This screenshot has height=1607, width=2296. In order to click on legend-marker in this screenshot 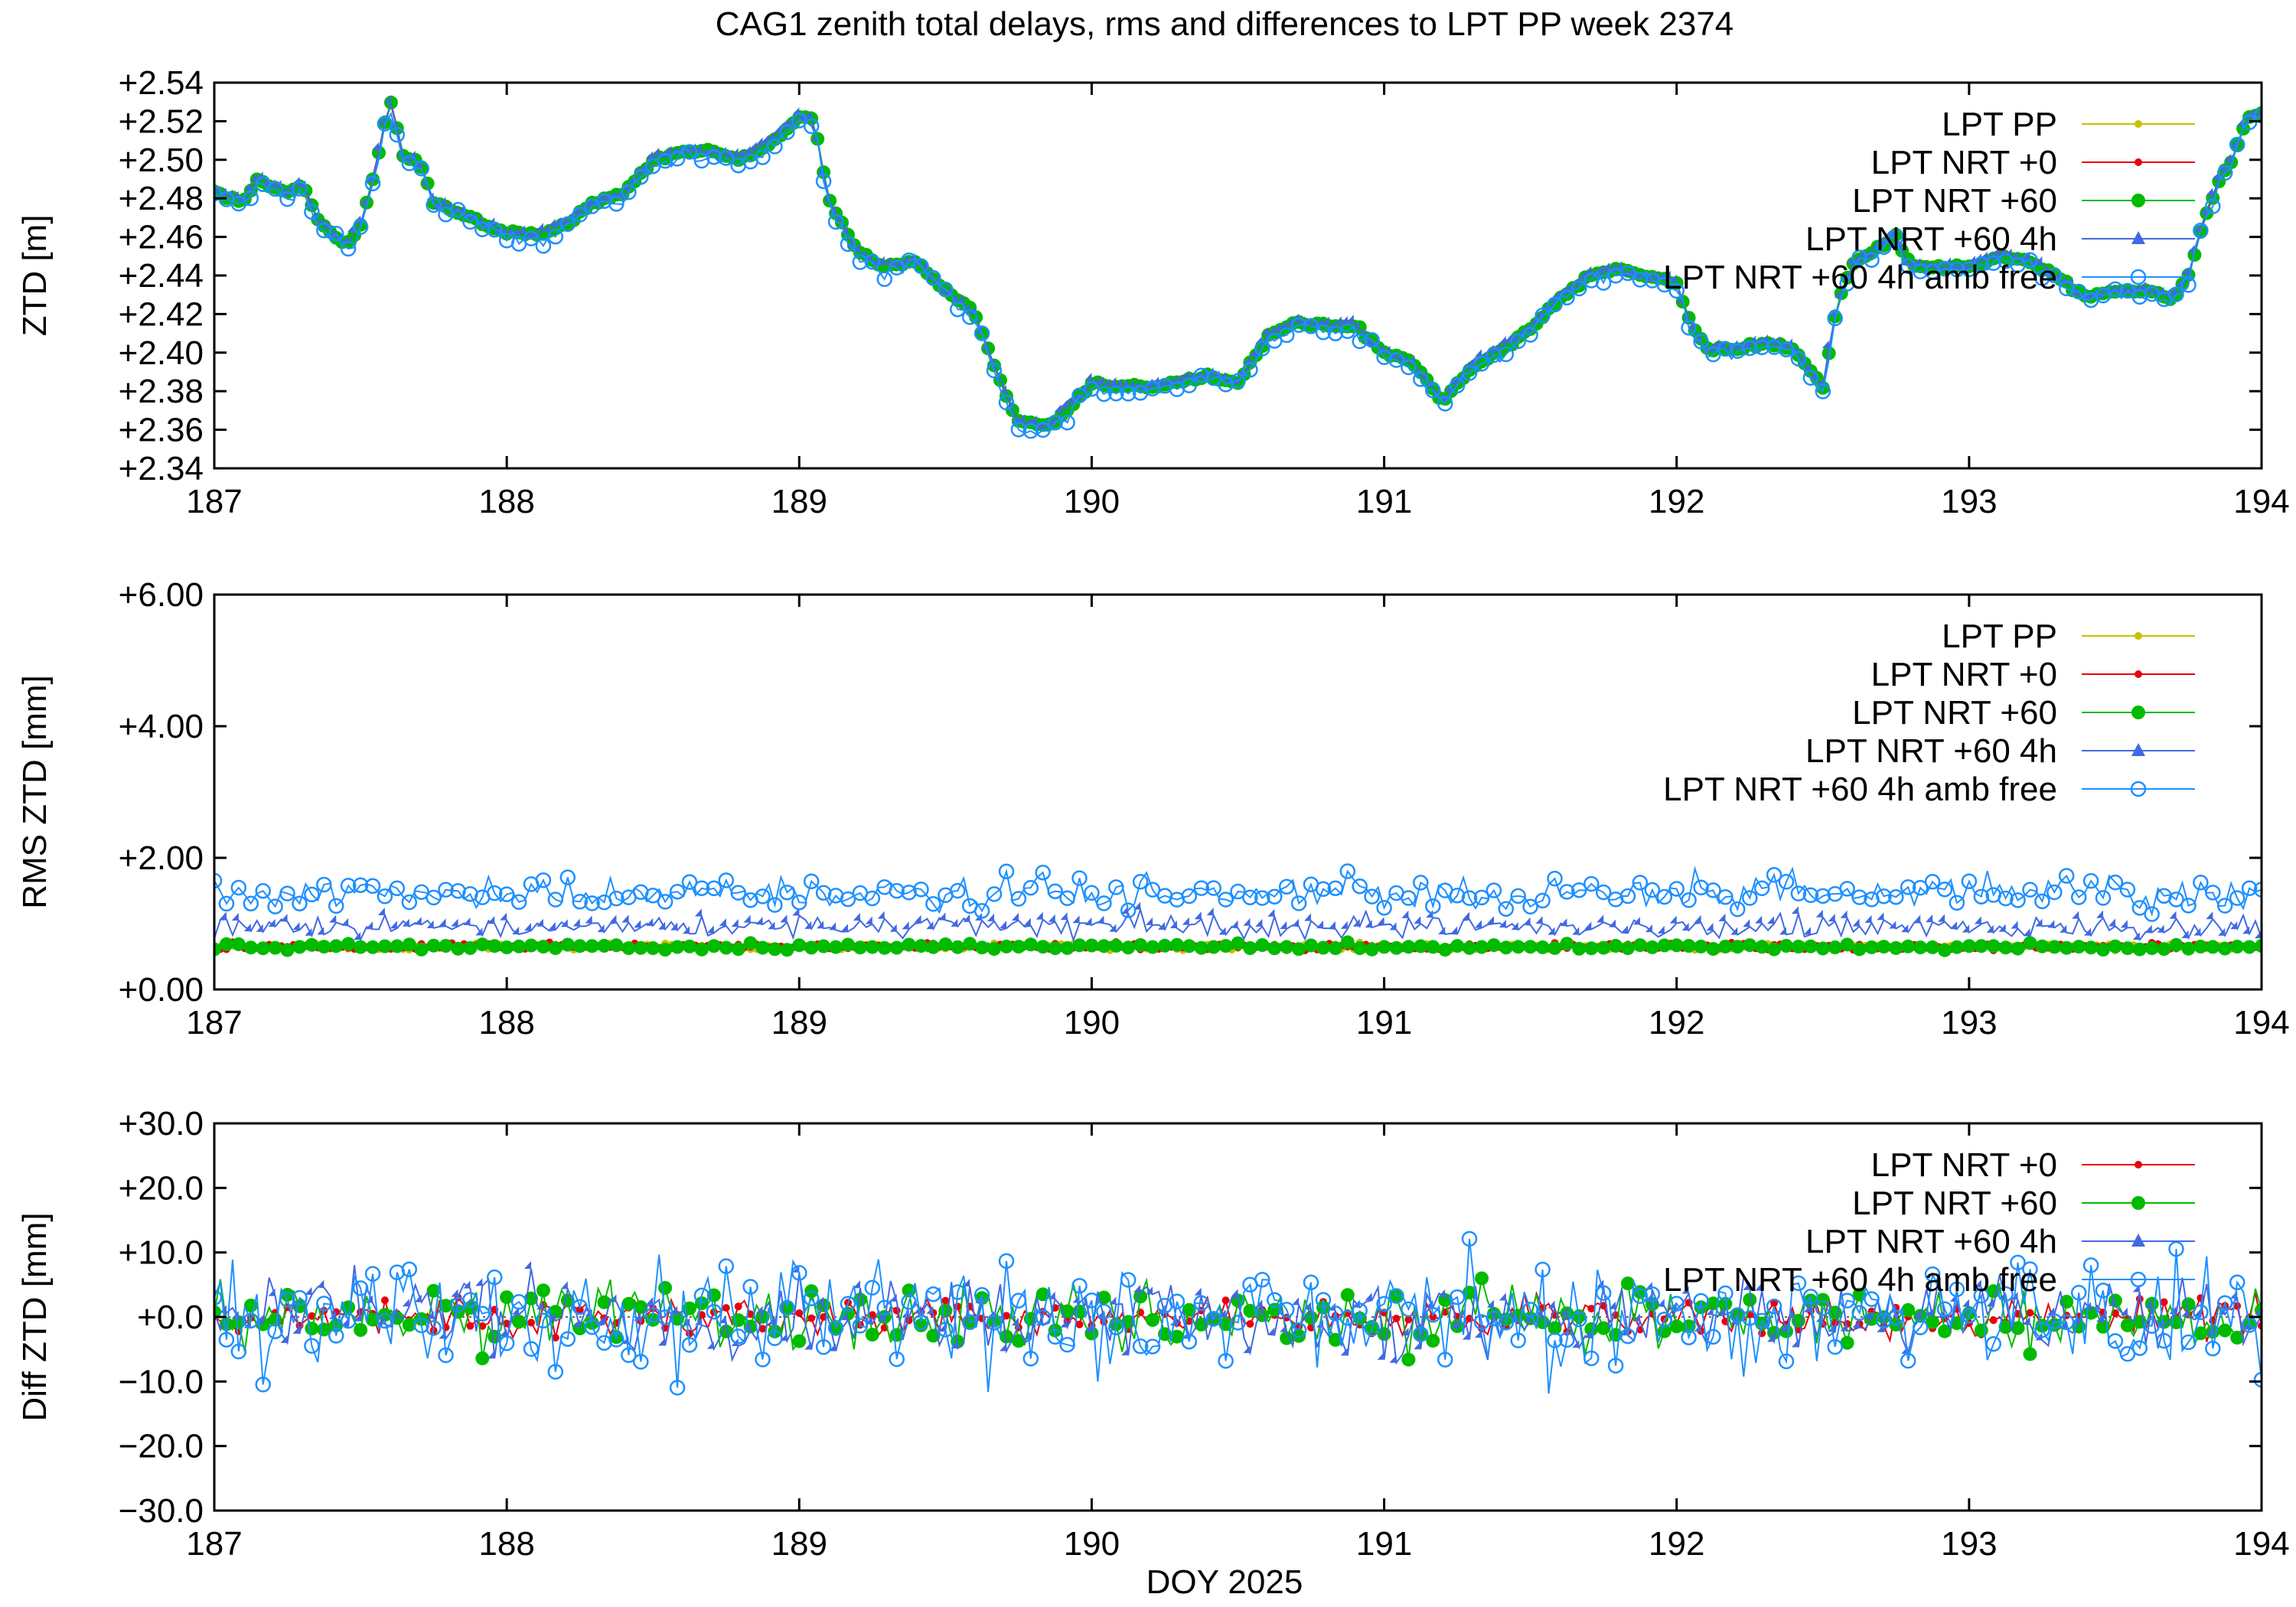, I will do `click(2138, 636)`.